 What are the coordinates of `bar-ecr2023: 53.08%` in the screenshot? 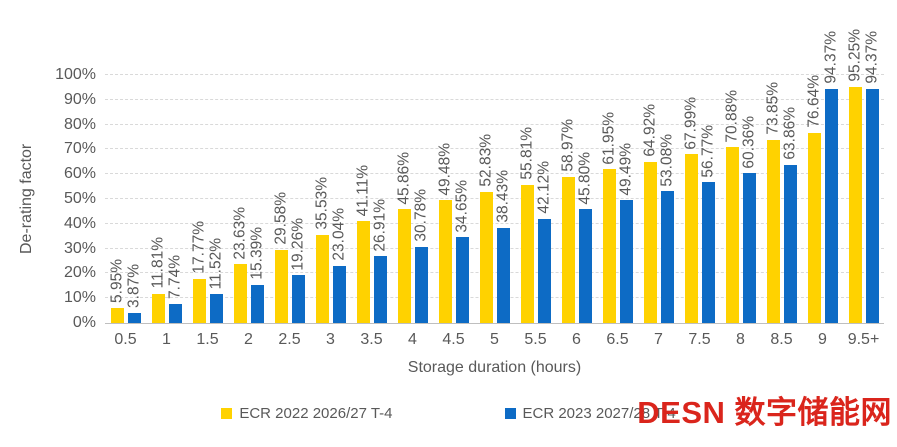 It's located at (666, 228).